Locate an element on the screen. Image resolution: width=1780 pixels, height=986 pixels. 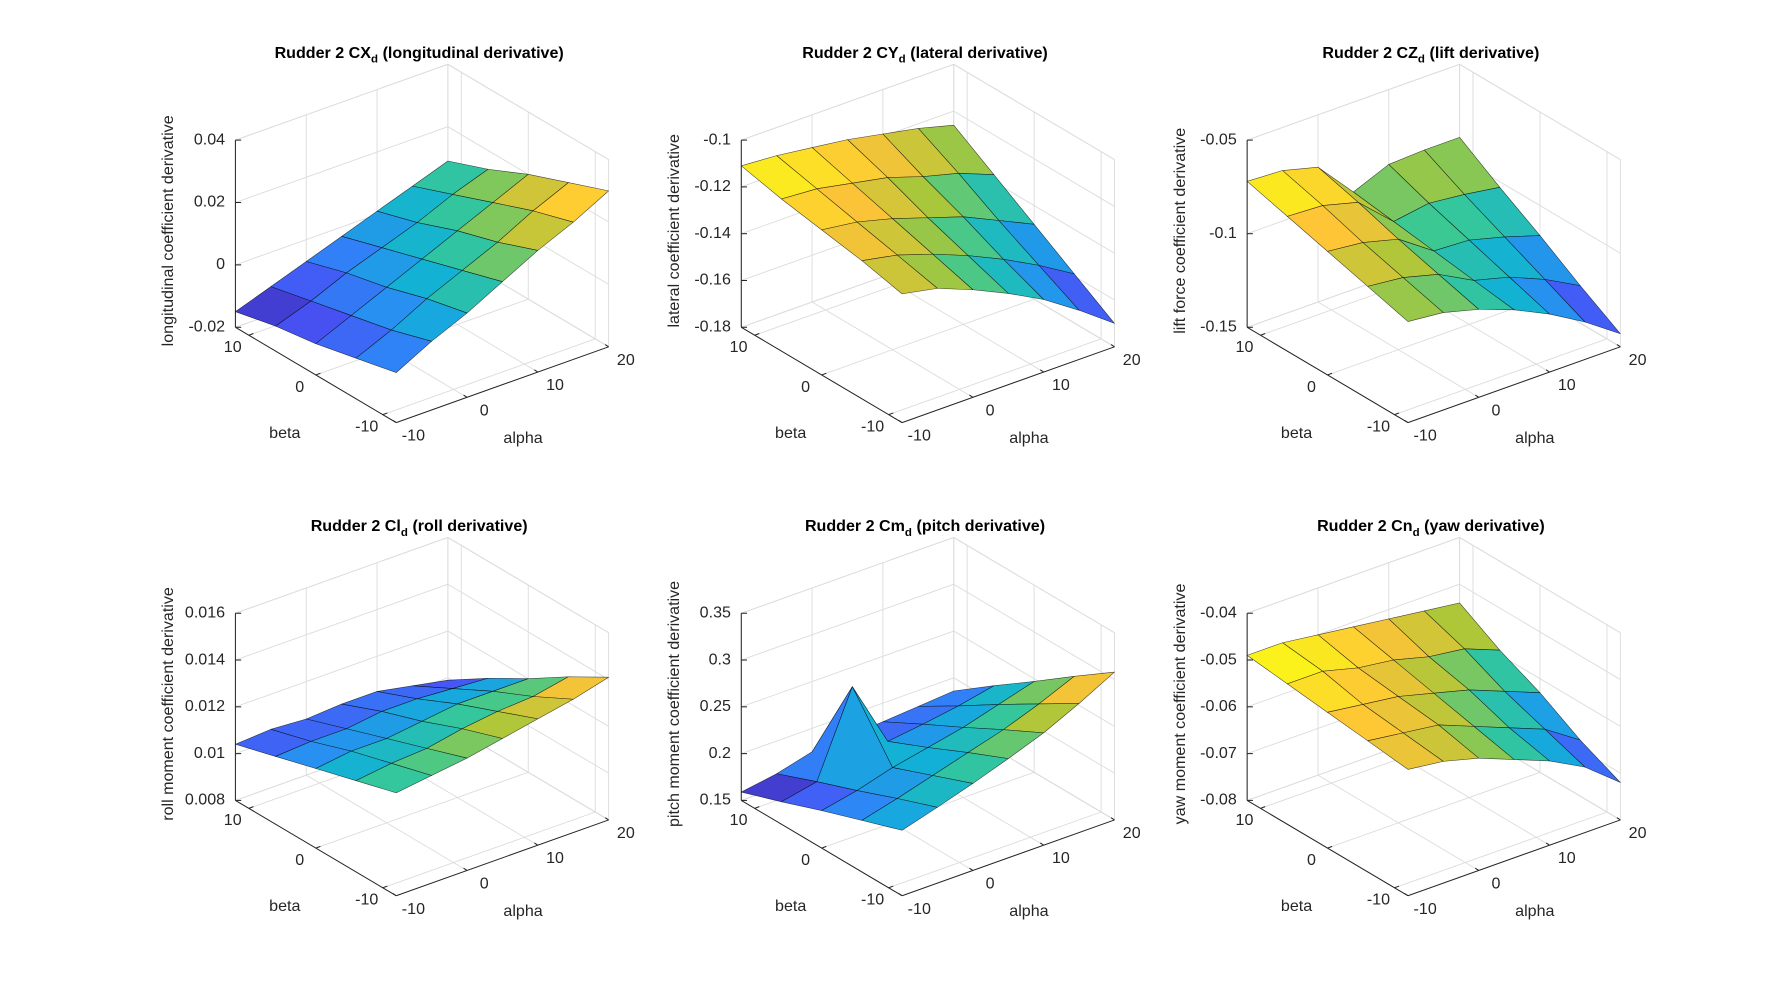
z-tick-label: -0.1 is located at coordinates (1223, 233).